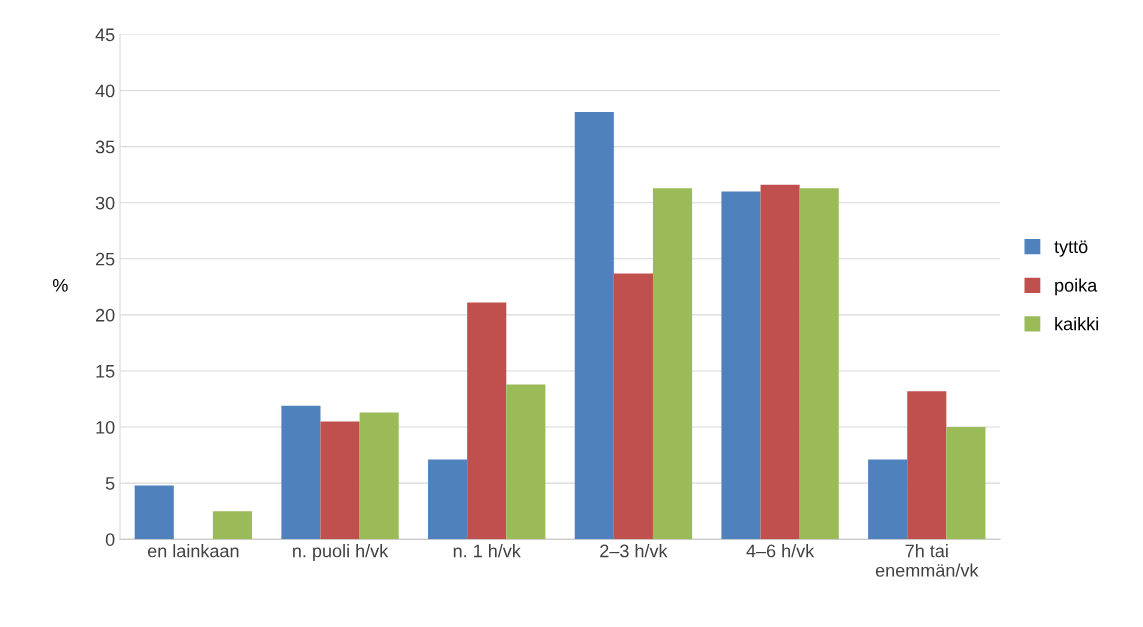 The width and height of the screenshot is (1143, 627). Describe the element at coordinates (105, 315) in the screenshot. I see `y-tick-label: 20` at that location.